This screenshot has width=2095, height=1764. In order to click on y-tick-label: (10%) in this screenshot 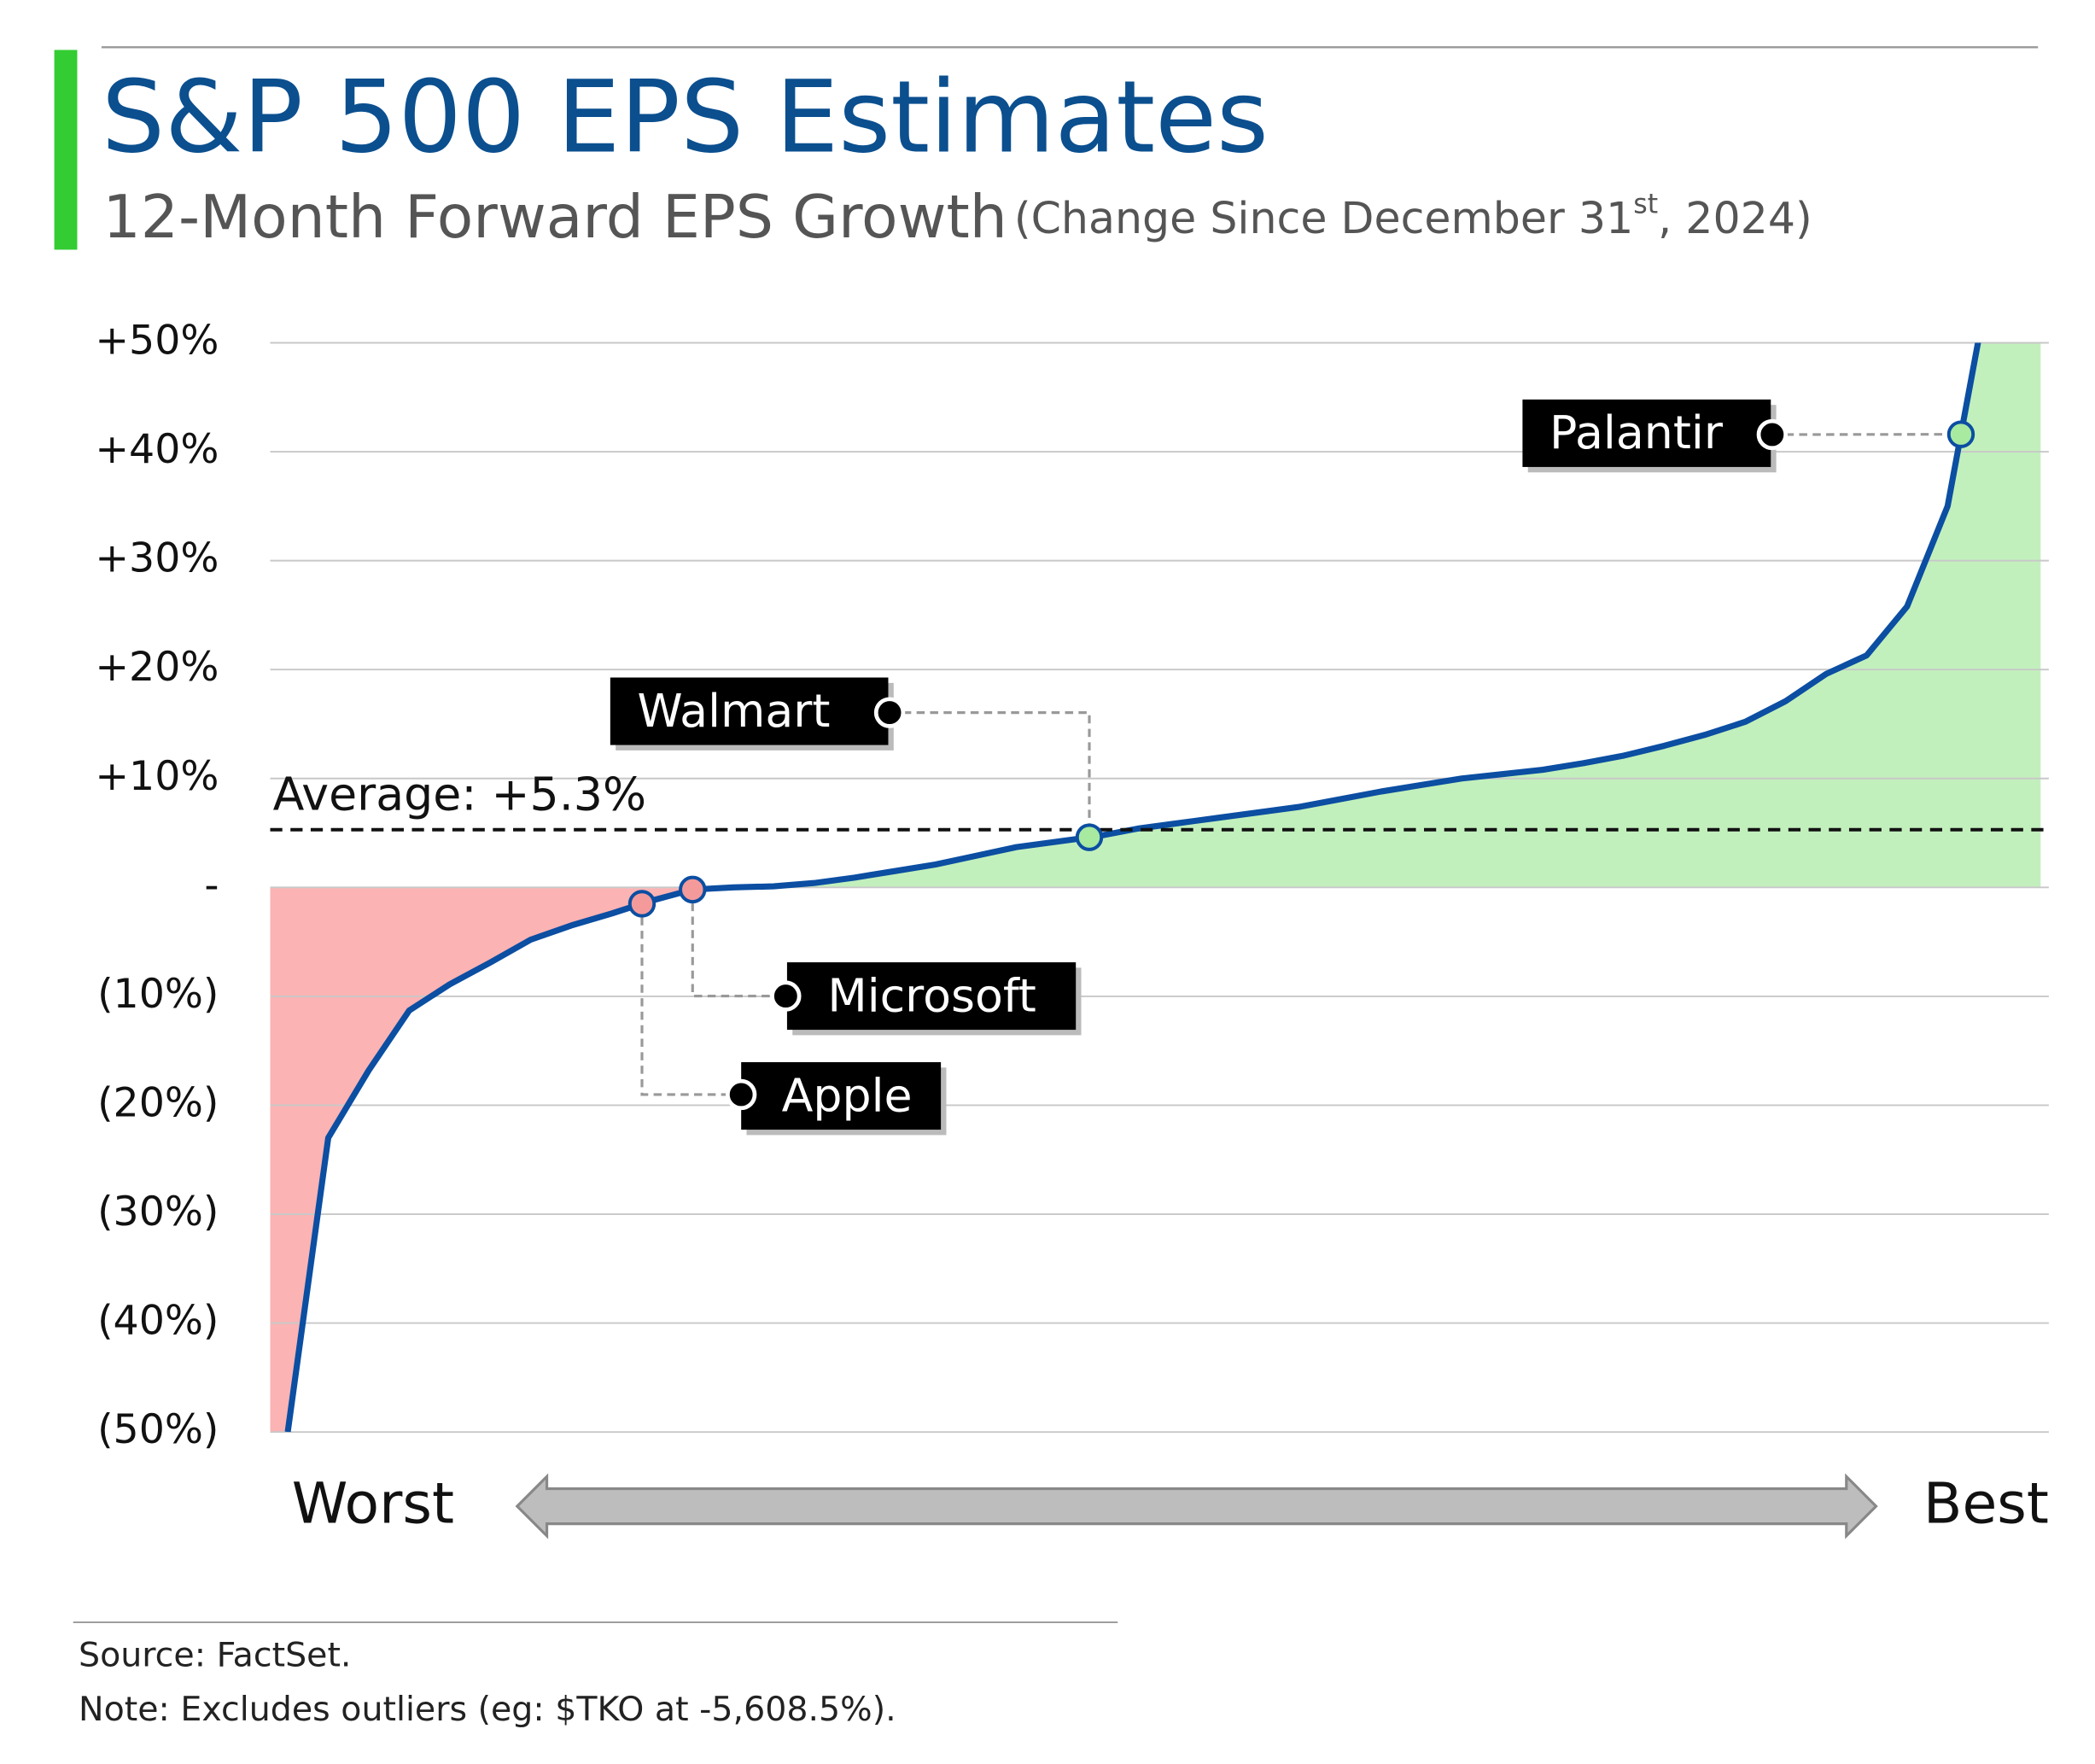, I will do `click(158, 994)`.